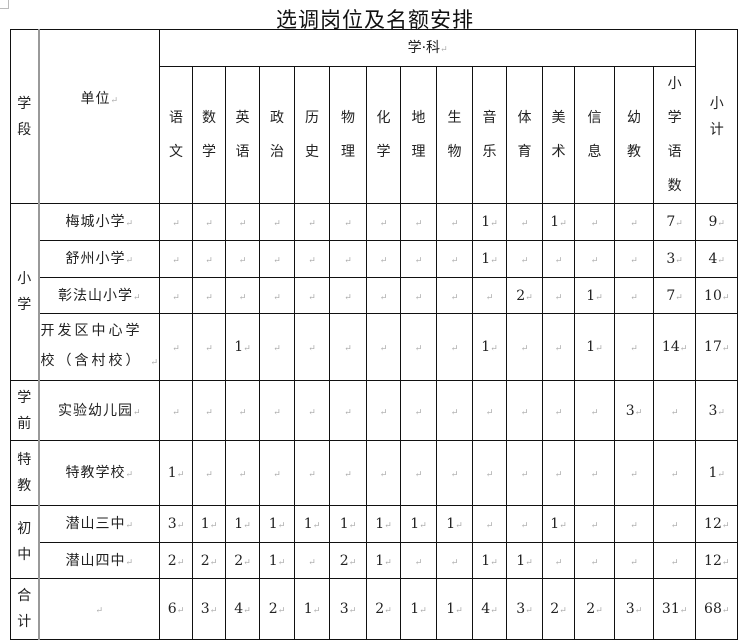  Describe the element at coordinates (717, 347) in the screenshot. I see `subtotal-cell: 17↵` at that location.